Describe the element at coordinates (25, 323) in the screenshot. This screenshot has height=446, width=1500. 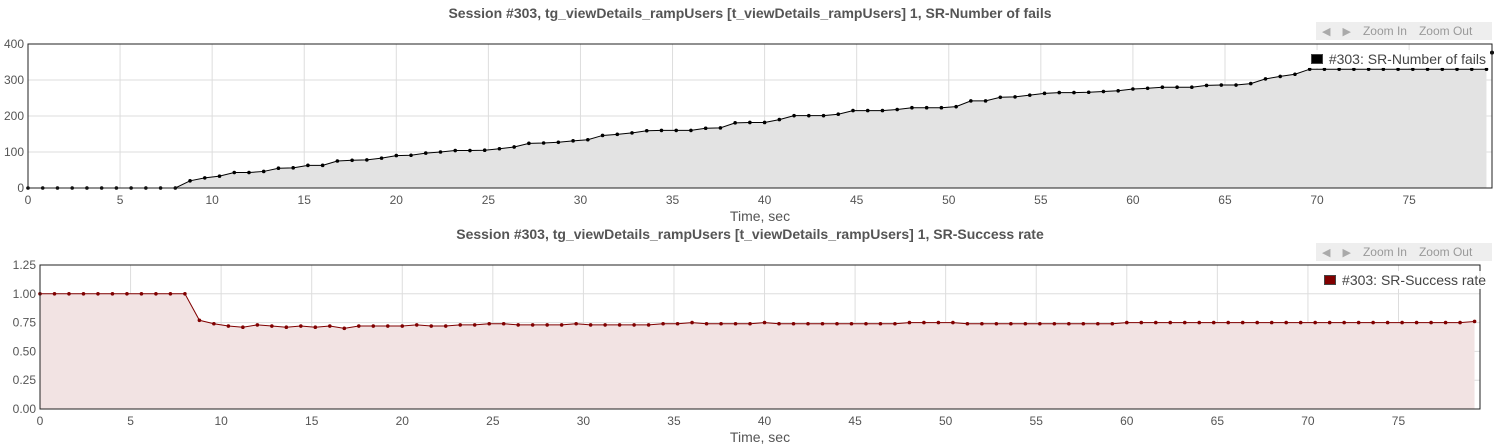
I see `y-tick-label: 0.75` at that location.